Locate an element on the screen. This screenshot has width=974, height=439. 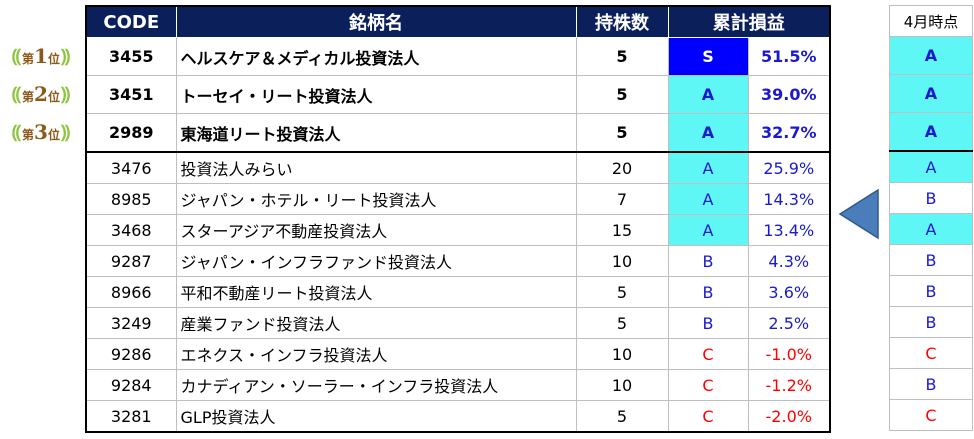
row-shares: 15 is located at coordinates (622, 230).